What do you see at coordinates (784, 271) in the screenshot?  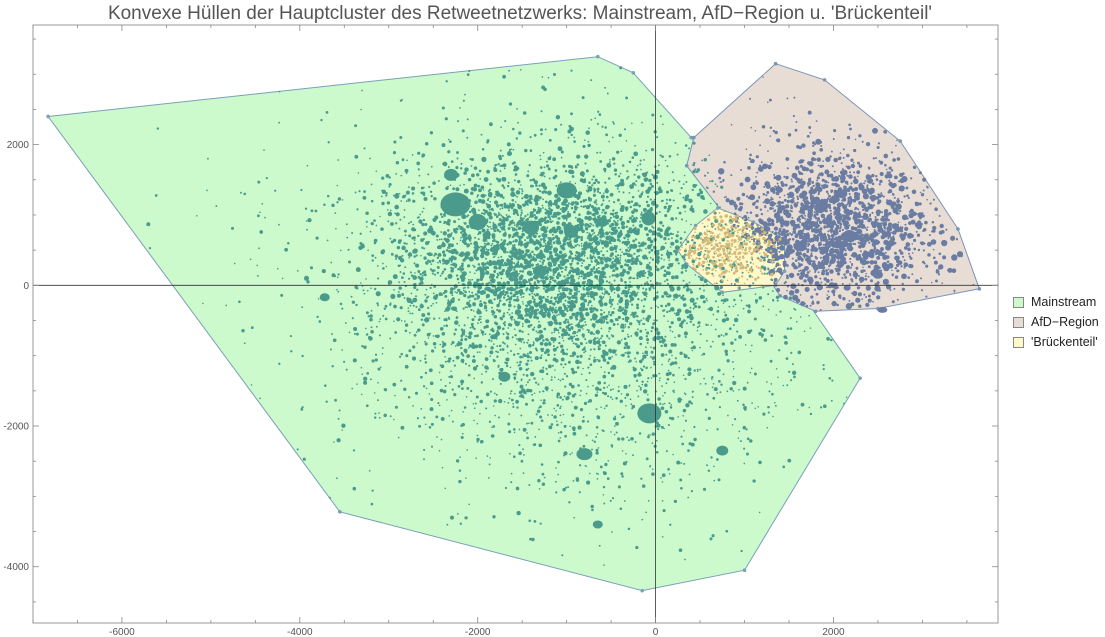 I see `hull-vertex` at bounding box center [784, 271].